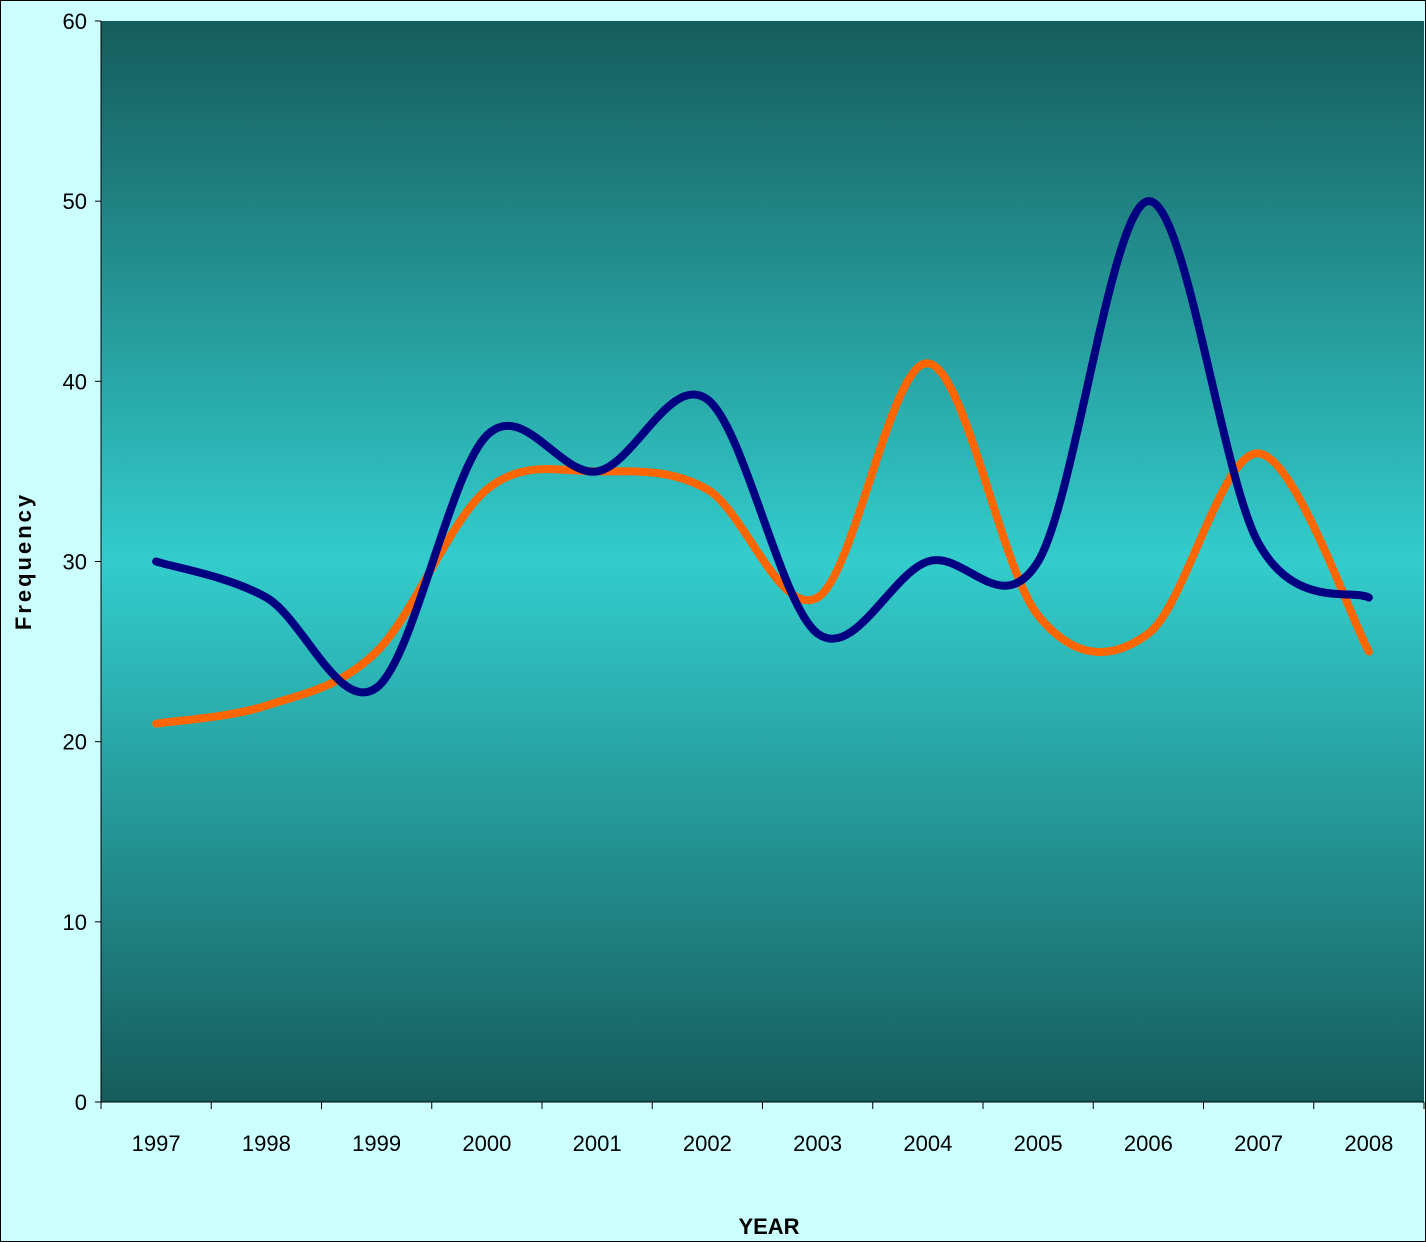 The image size is (1426, 1242). Describe the element at coordinates (1038, 1143) in the screenshot. I see `x-tick-label: 2005` at that location.